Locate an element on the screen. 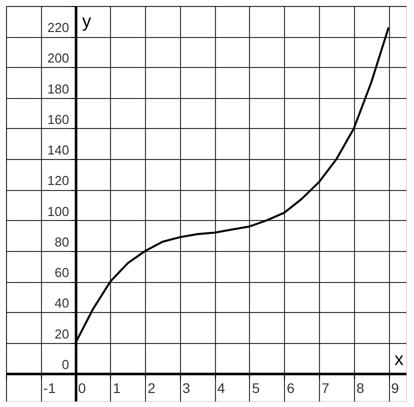 The width and height of the screenshot is (414, 407). y-tick-label: 80 is located at coordinates (62, 242).